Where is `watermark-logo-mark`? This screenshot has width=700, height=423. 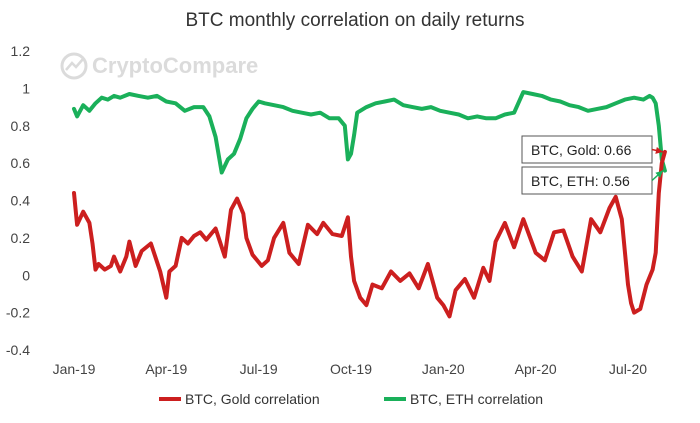 watermark-logo-mark is located at coordinates (74, 64).